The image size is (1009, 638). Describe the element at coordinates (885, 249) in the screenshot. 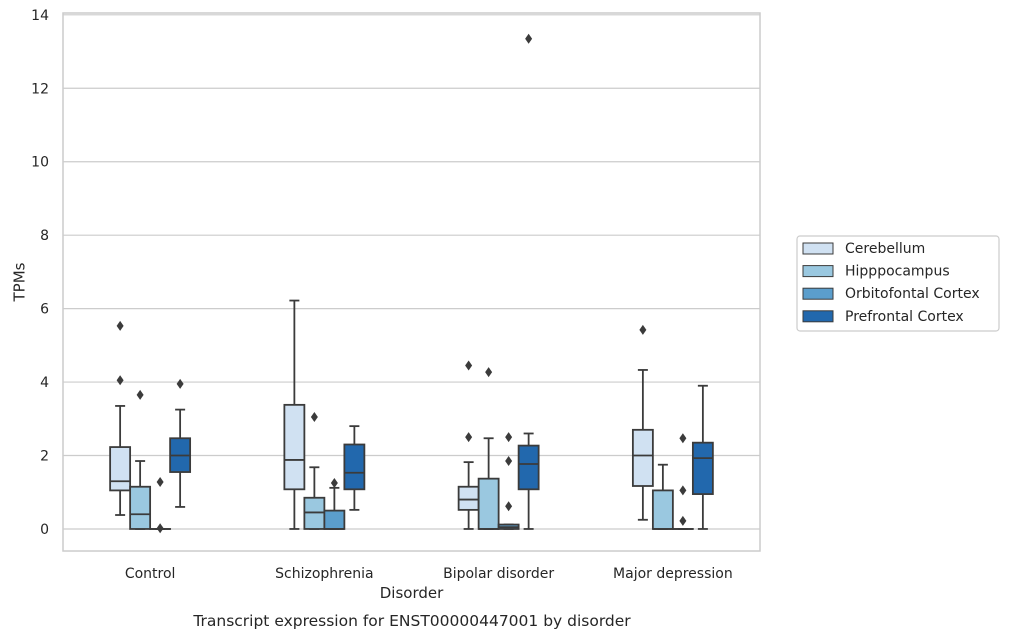

I see `legend-label: Cerebellum` at that location.